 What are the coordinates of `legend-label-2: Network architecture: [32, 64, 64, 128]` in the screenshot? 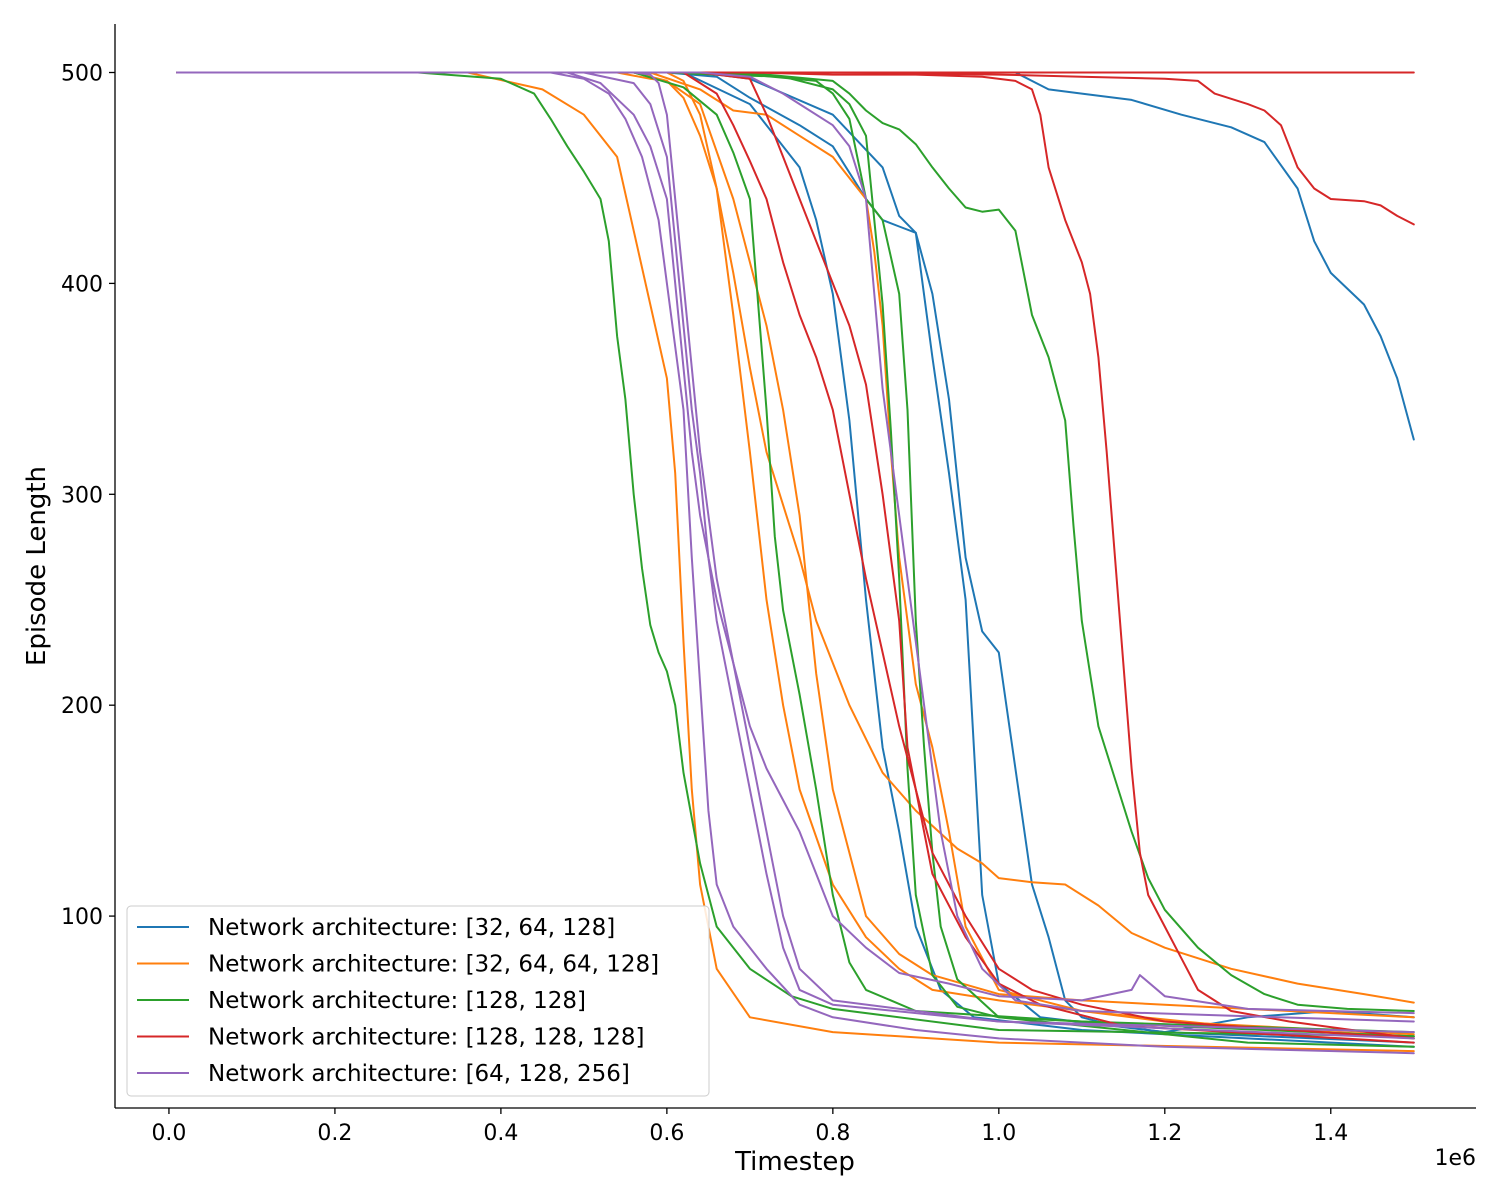 It's located at (433, 965).